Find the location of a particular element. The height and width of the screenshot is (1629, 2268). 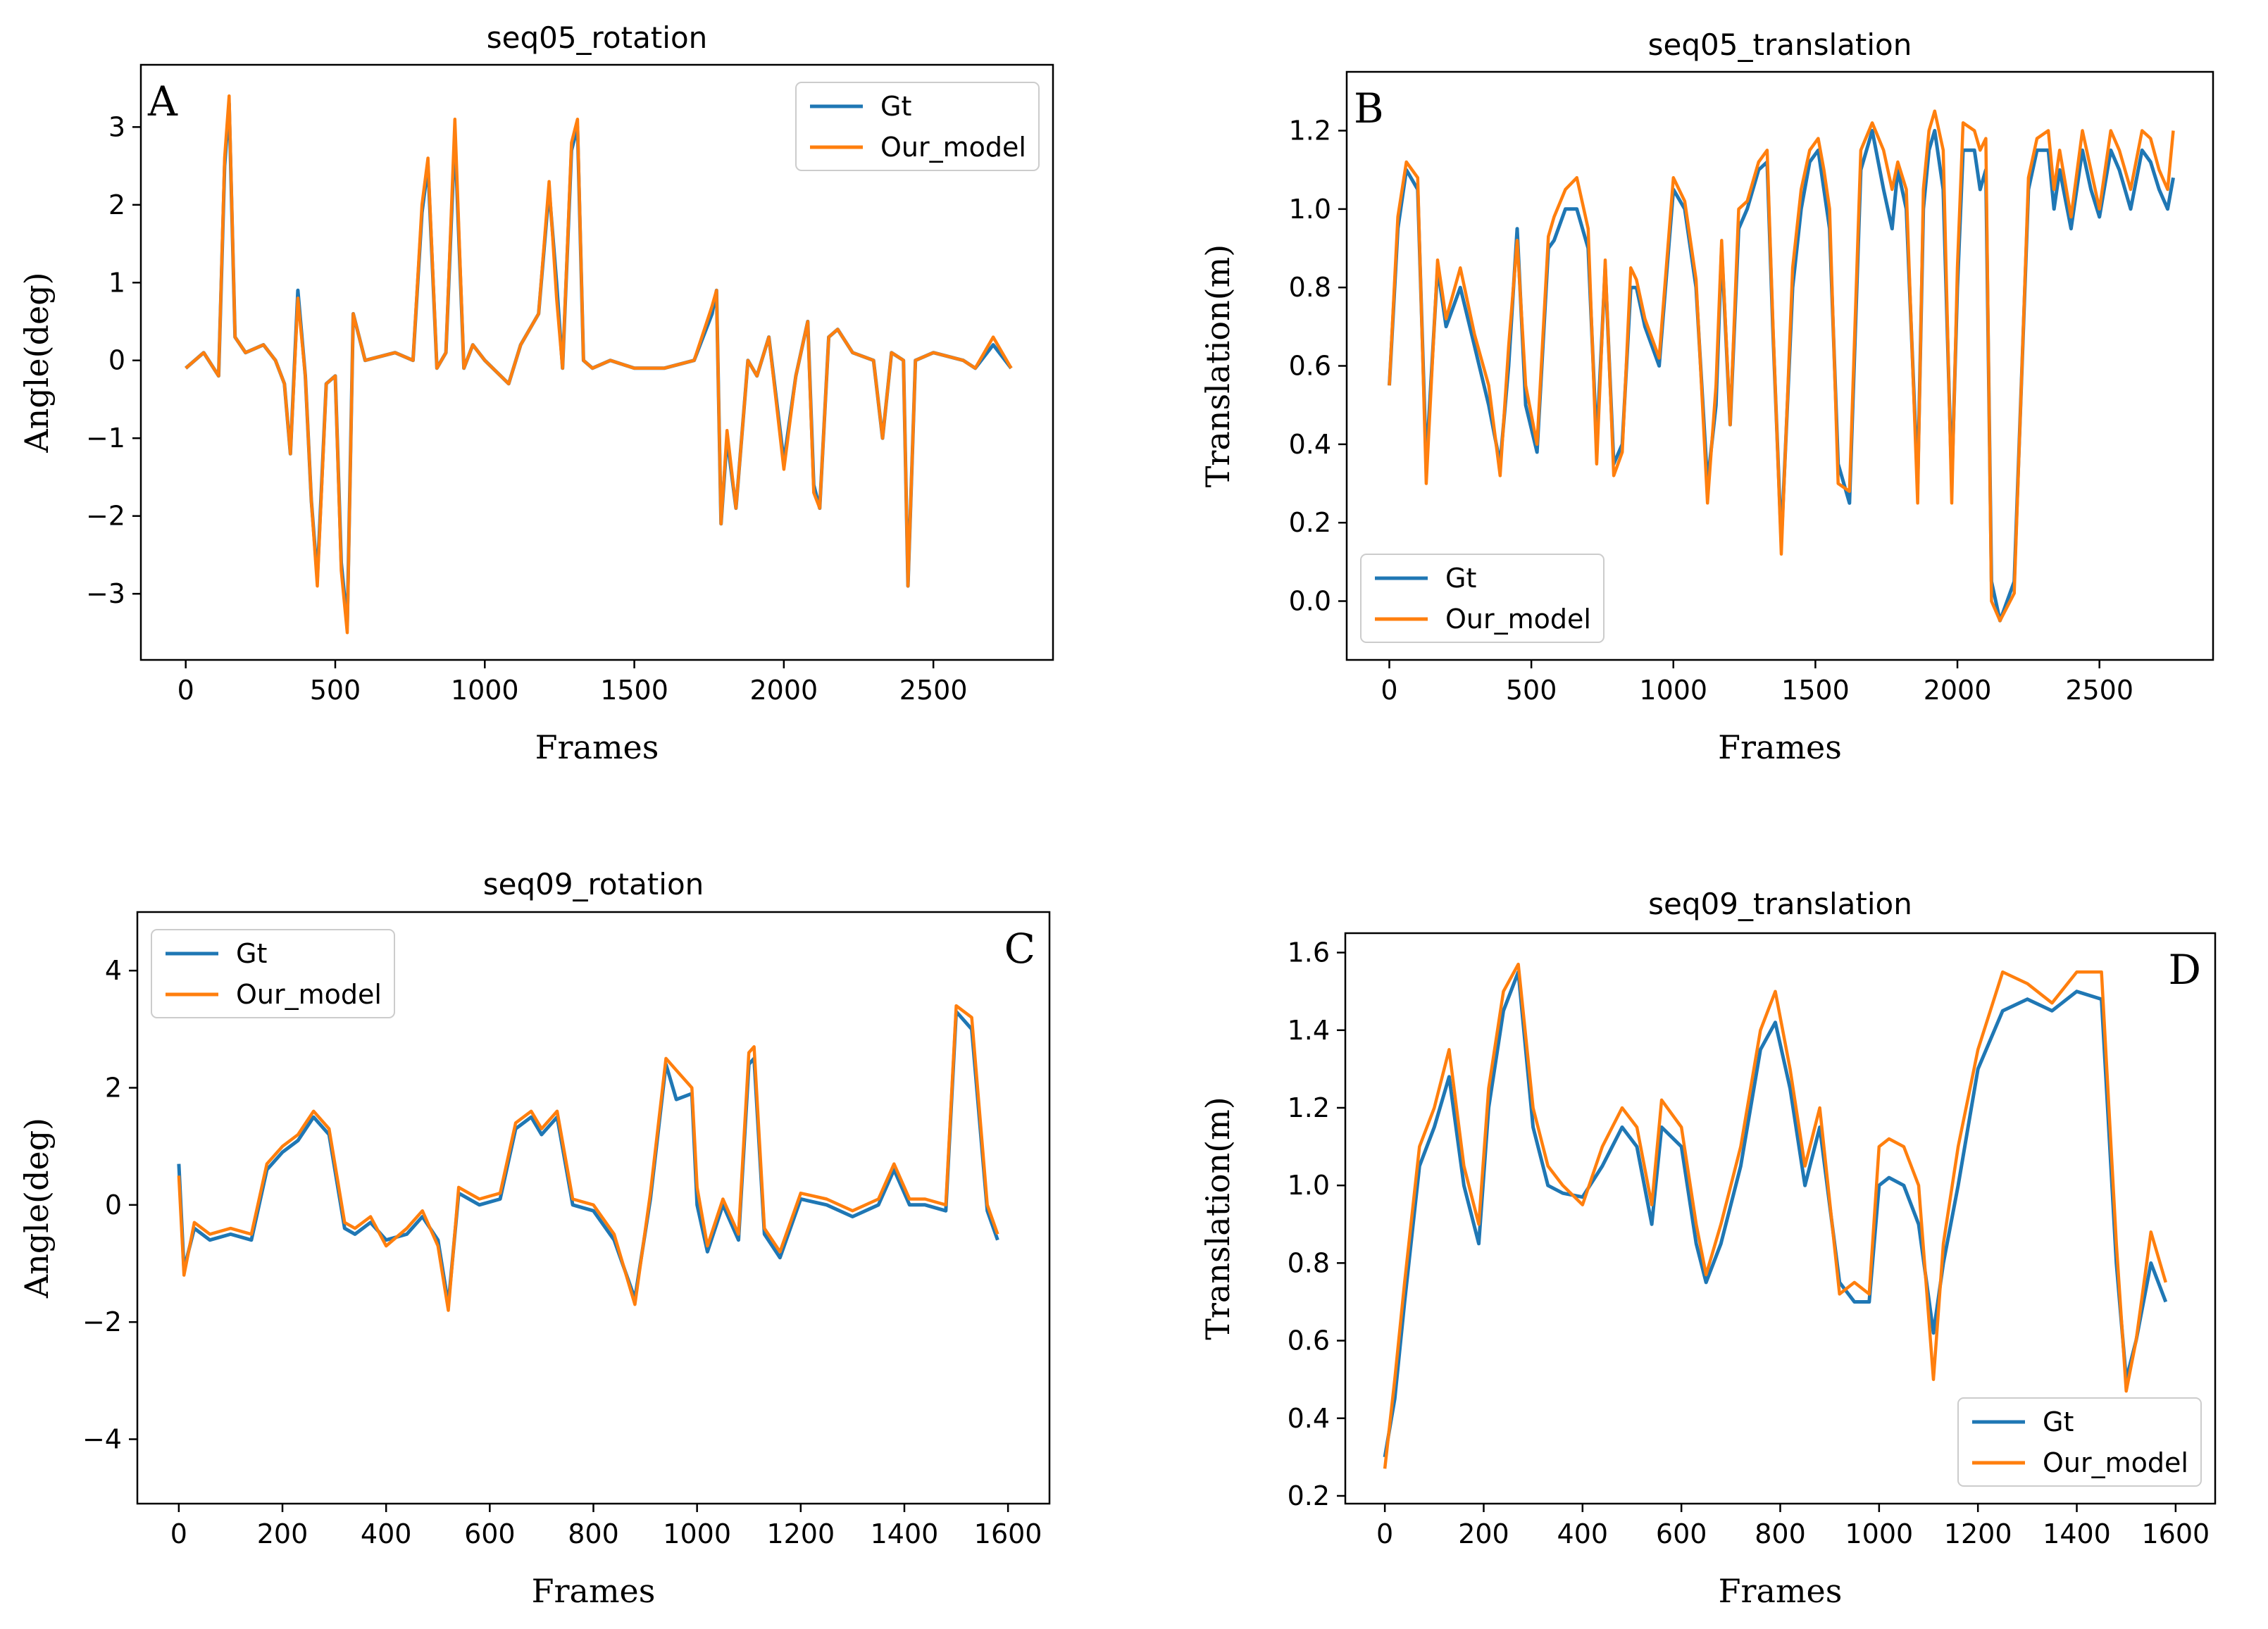

y-tick-label: 1.4 is located at coordinates (1309, 1031).